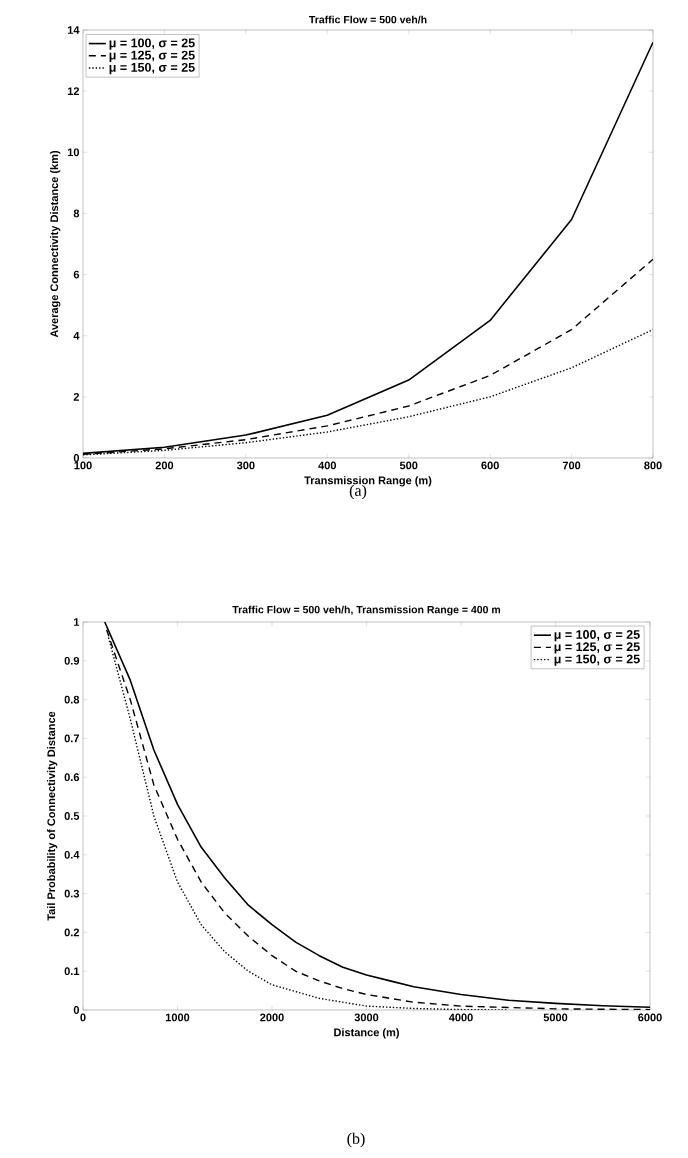  What do you see at coordinates (72, 699) in the screenshot?
I see `y-tick-label: 0.8` at bounding box center [72, 699].